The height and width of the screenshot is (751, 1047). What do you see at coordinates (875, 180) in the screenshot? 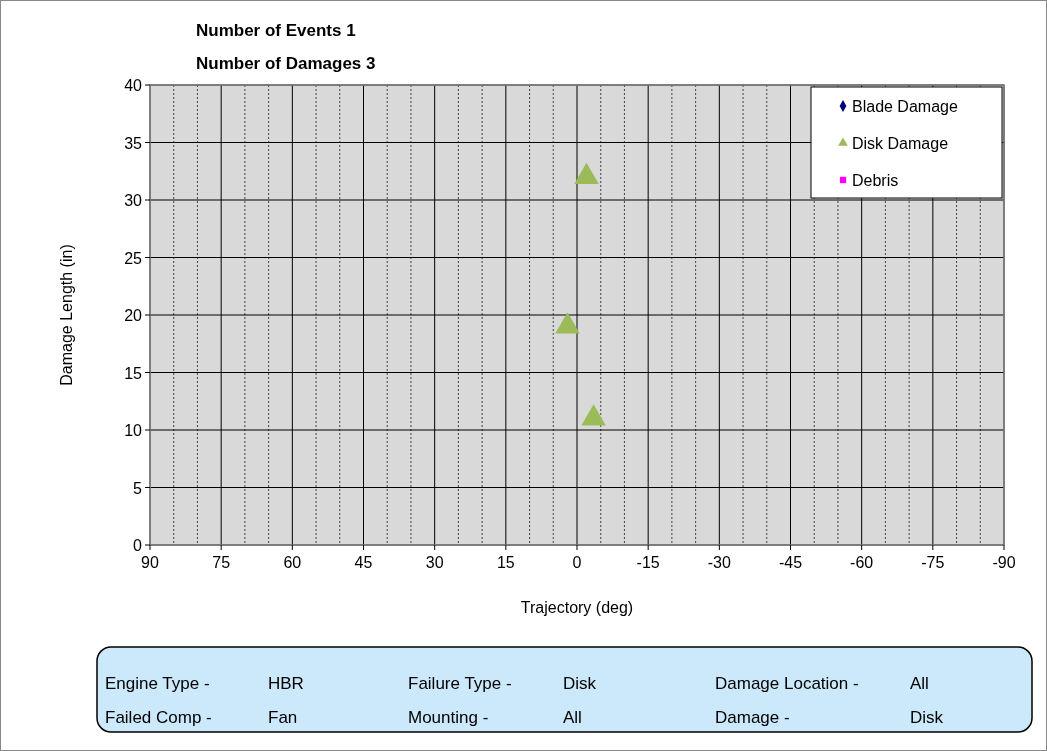
I see `legend-label: Debris` at bounding box center [875, 180].